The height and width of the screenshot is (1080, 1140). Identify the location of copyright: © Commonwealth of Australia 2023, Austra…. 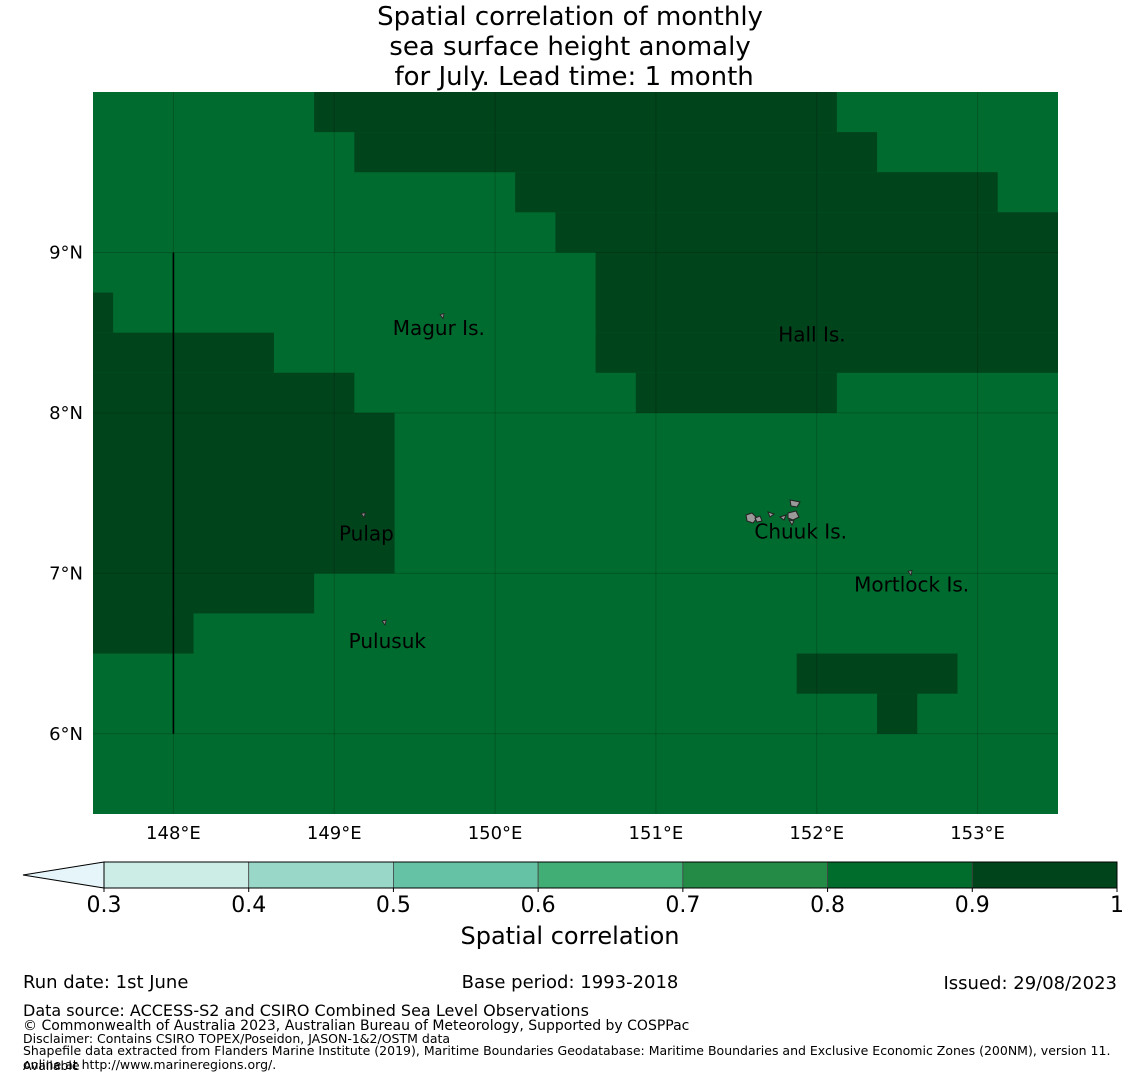
(356, 1026).